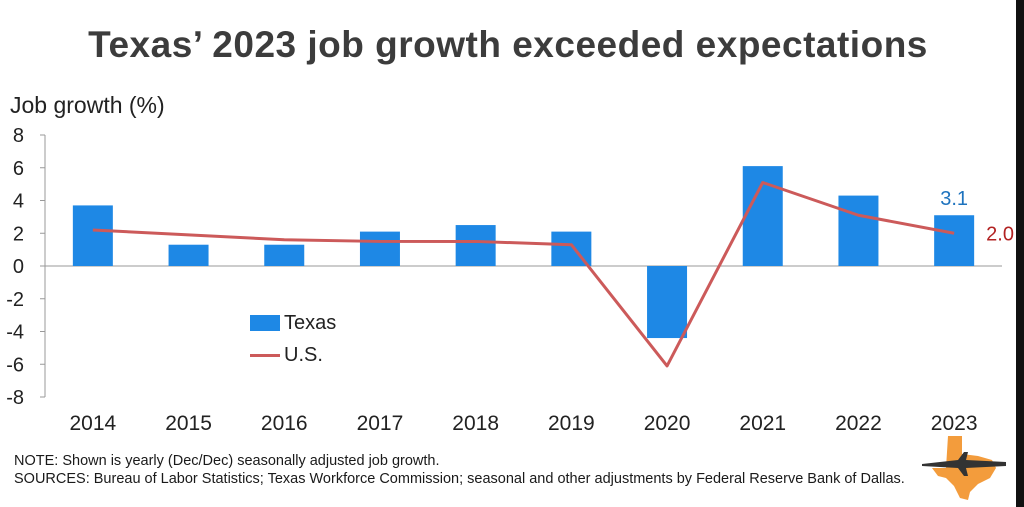 This screenshot has width=1024, height=507. I want to click on x-tick-label: 2017, so click(380, 423).